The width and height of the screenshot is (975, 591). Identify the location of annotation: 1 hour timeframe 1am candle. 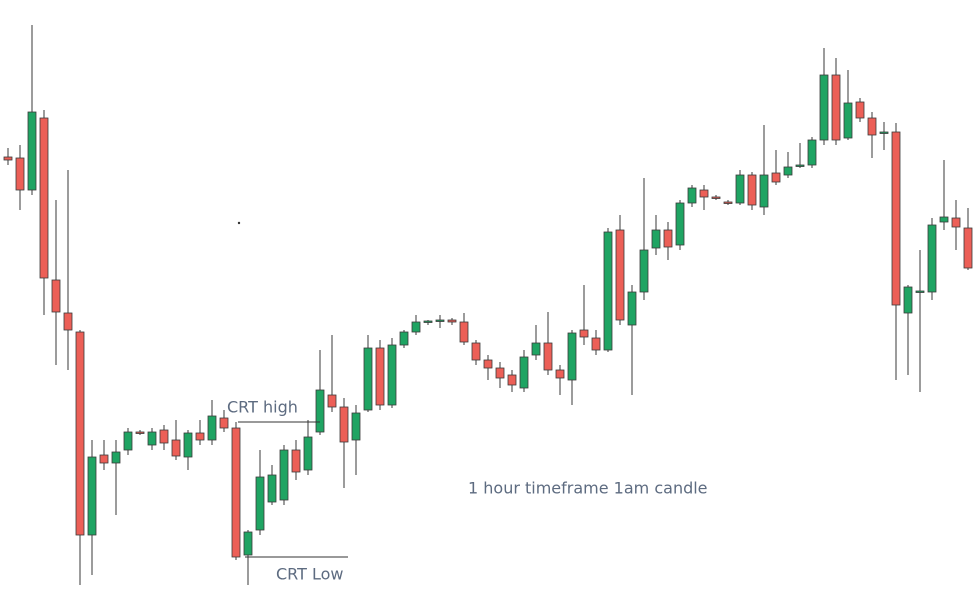
(588, 488).